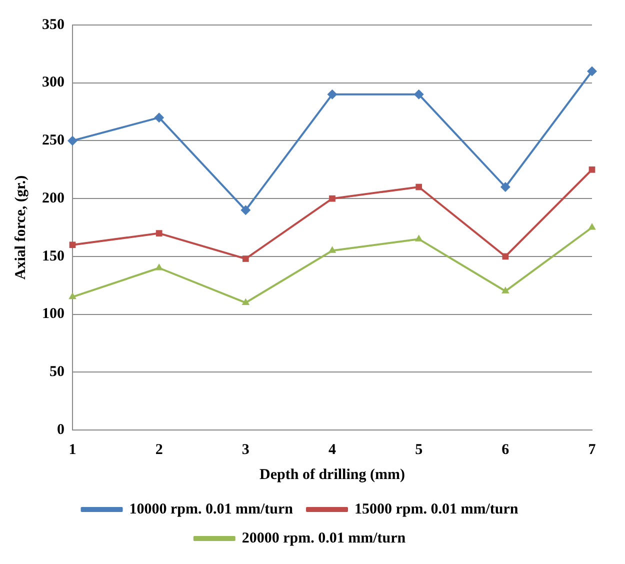 Image resolution: width=625 pixels, height=564 pixels. Describe the element at coordinates (20, 227) in the screenshot. I see `y-axis-title: Axial force, (gr.)` at that location.